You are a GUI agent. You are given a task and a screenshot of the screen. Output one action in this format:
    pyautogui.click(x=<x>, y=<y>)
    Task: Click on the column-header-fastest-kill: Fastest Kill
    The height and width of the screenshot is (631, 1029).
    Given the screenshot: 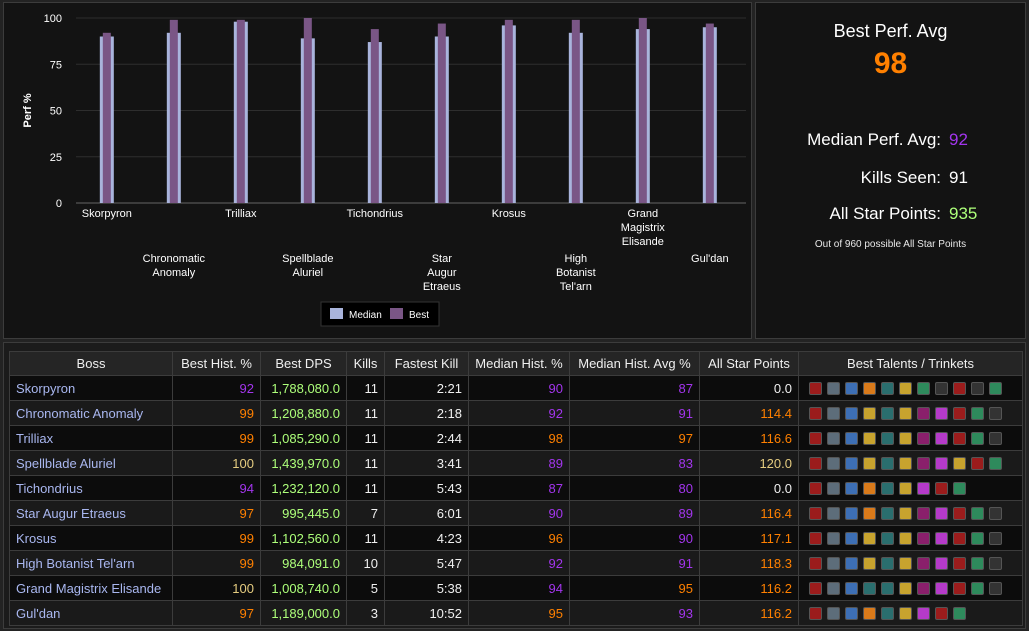 What is the action you would take?
    pyautogui.click(x=426, y=363)
    